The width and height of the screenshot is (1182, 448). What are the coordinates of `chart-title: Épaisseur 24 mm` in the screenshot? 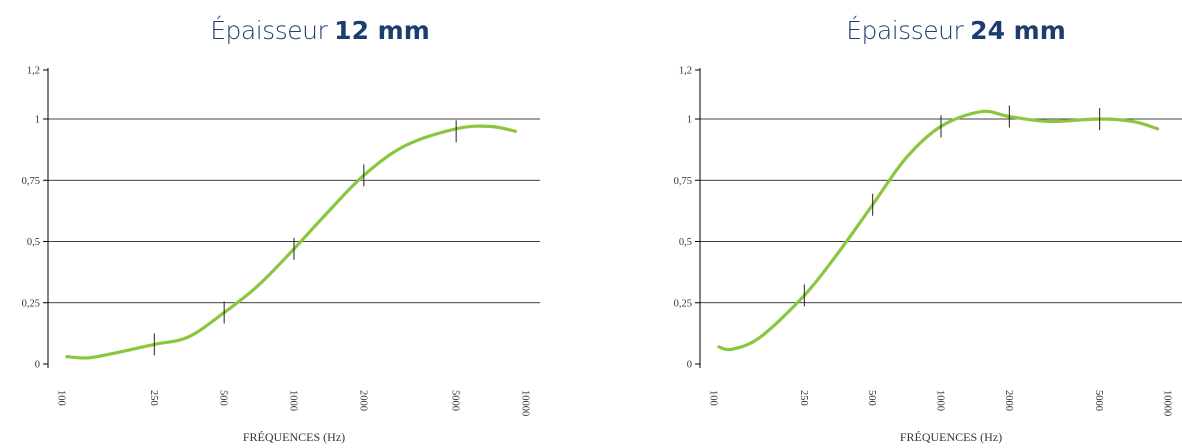 It's located at (891, 31).